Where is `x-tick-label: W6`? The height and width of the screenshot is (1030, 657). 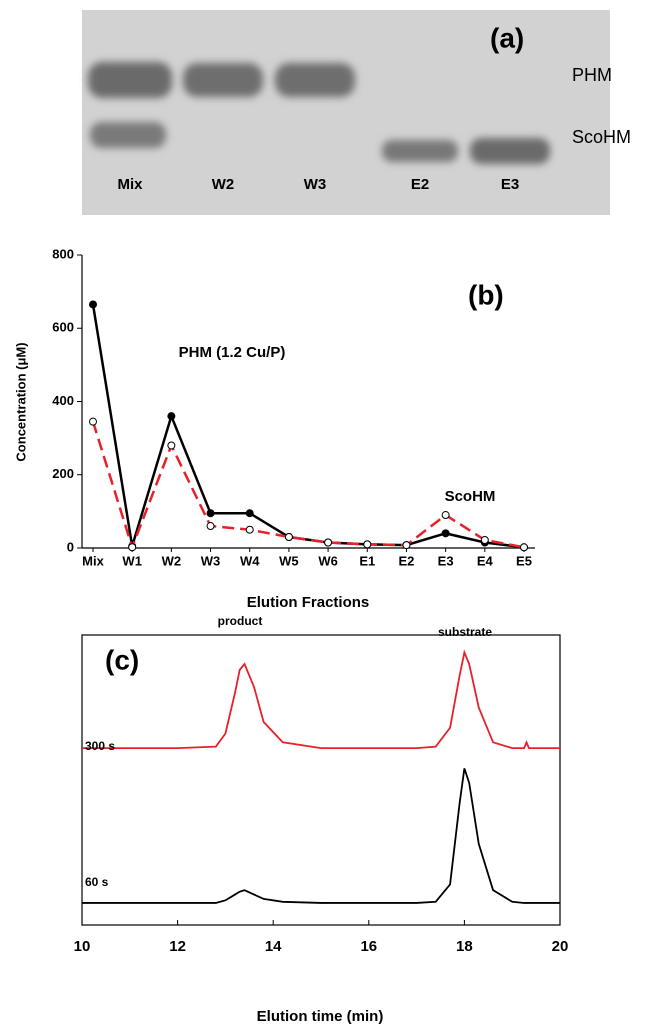 x-tick-label: W6 is located at coordinates (328, 560).